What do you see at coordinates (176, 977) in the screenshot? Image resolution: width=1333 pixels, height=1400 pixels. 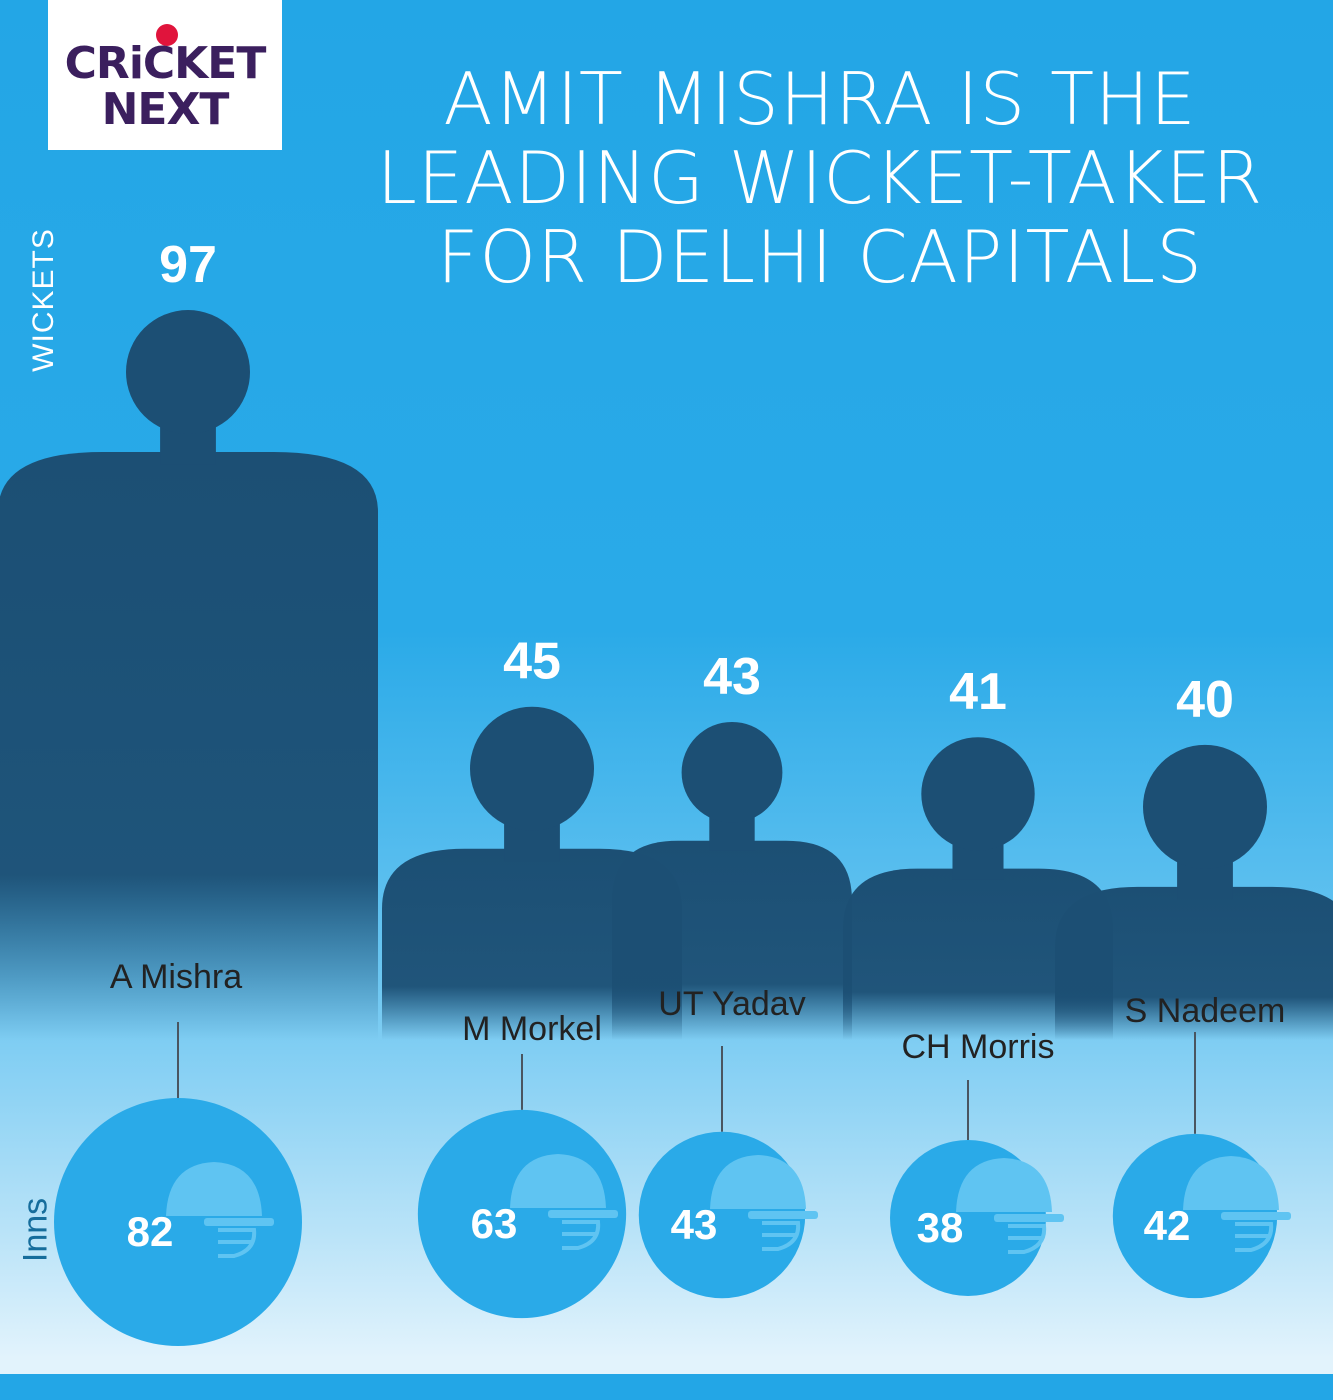 I see `player-name-label: A Mishra` at bounding box center [176, 977].